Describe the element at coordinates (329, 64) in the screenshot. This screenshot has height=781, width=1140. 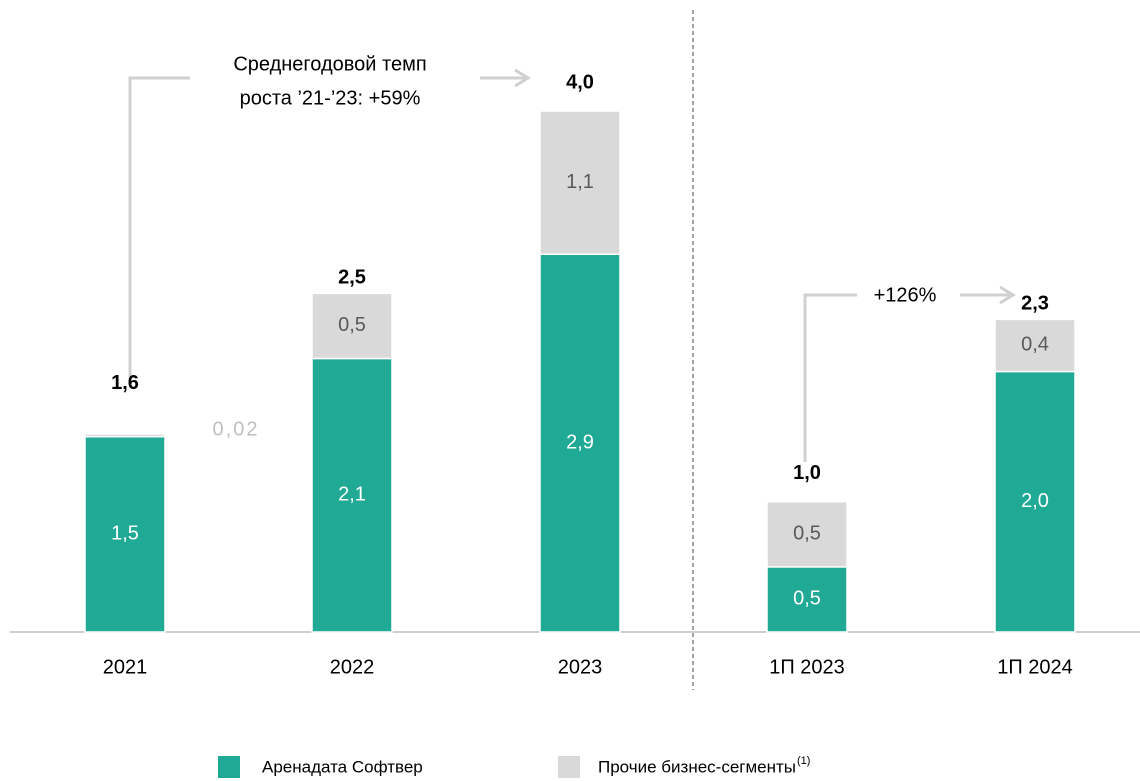
I see `annotation: Среднегодовой темп` at that location.